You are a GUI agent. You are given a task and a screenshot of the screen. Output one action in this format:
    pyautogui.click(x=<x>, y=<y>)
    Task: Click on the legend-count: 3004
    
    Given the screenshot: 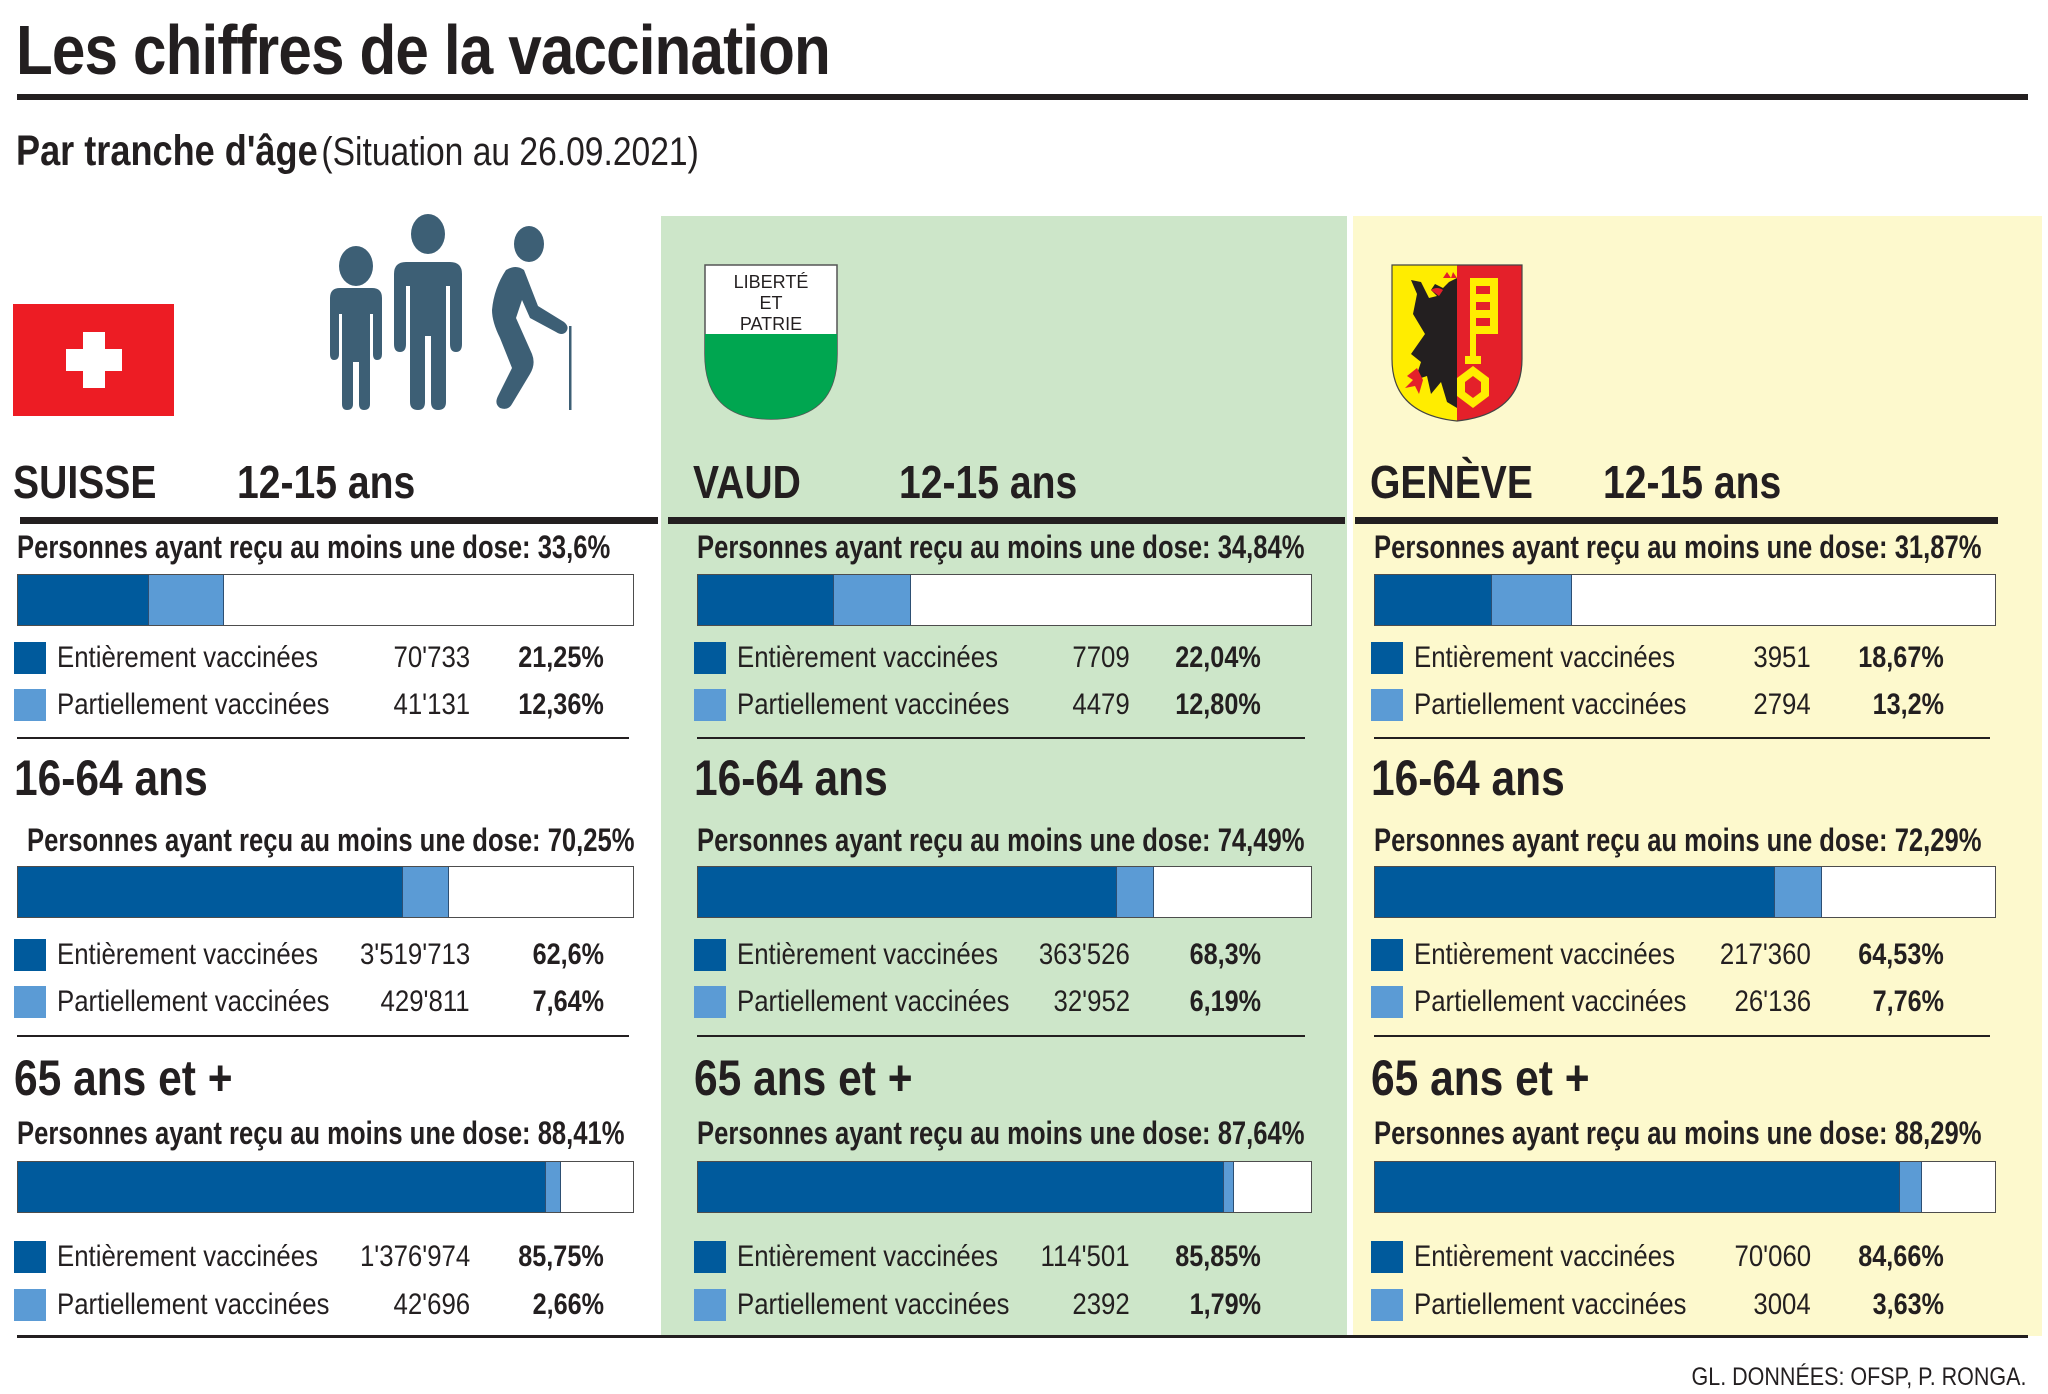 What is the action you would take?
    pyautogui.click(x=1711, y=1305)
    